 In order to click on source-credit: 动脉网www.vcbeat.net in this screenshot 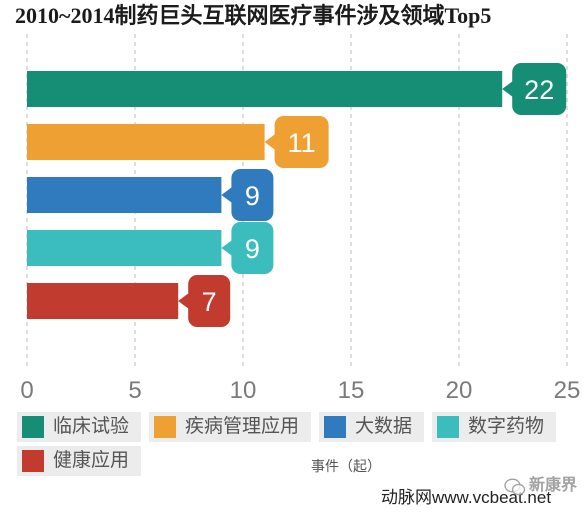, I will do `click(466, 497)`.